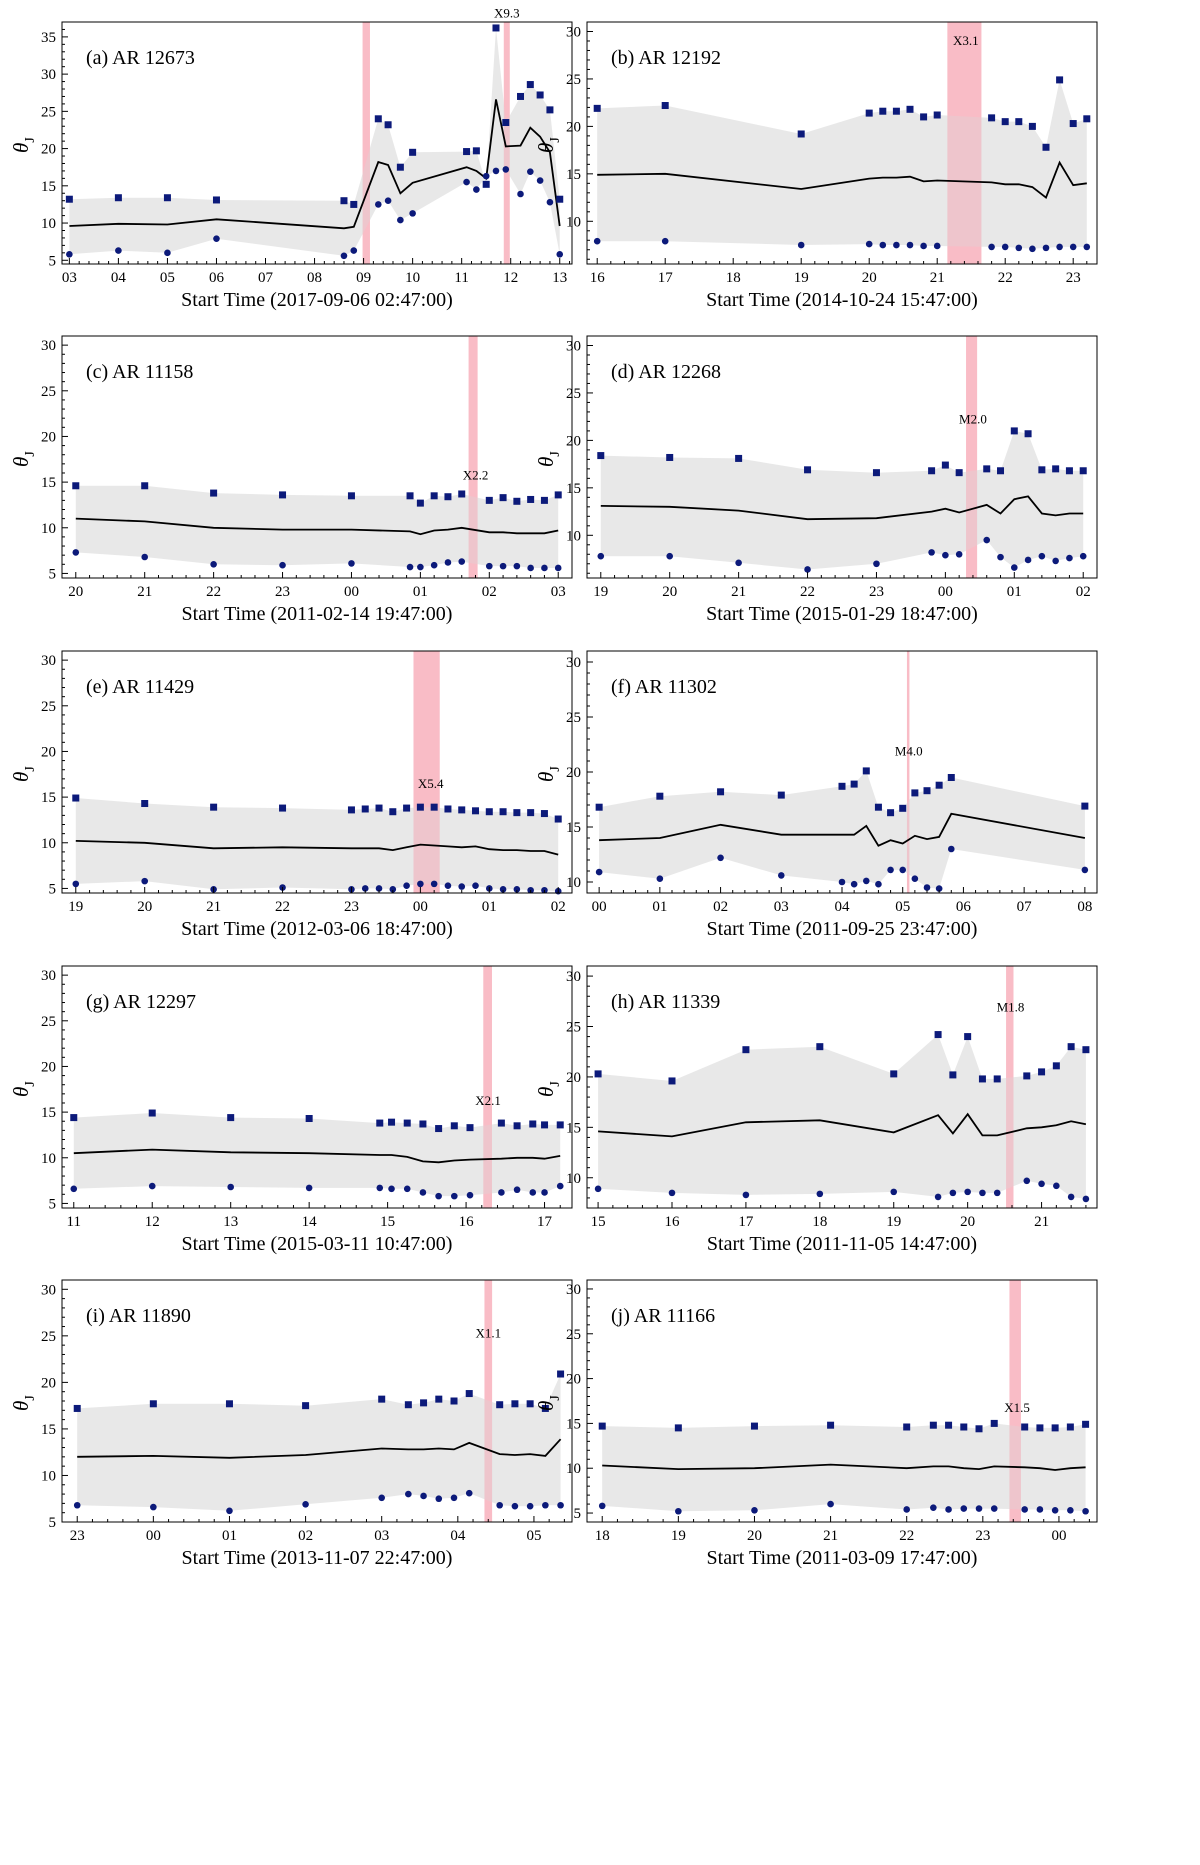 The height and width of the screenshot is (1865, 1200). What do you see at coordinates (310, 1222) in the screenshot?
I see `x-tick-label: 14` at bounding box center [310, 1222].